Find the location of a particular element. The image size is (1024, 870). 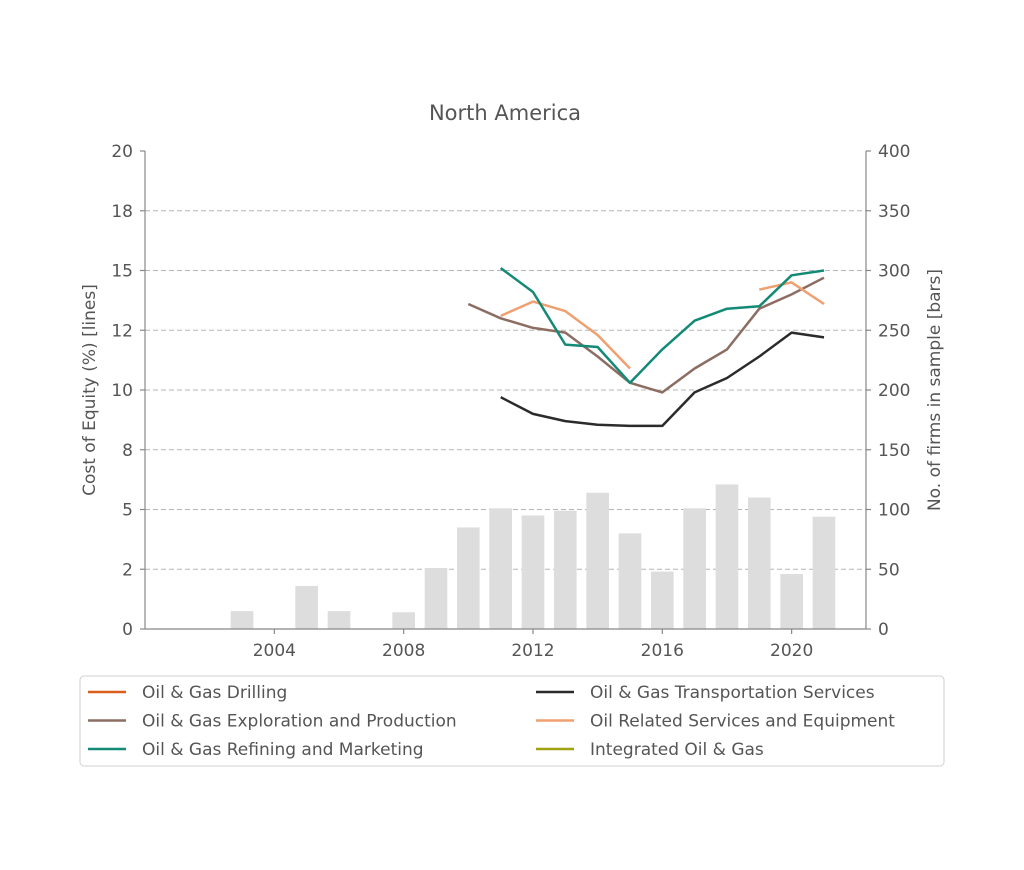

bar-2018 is located at coordinates (727, 556).